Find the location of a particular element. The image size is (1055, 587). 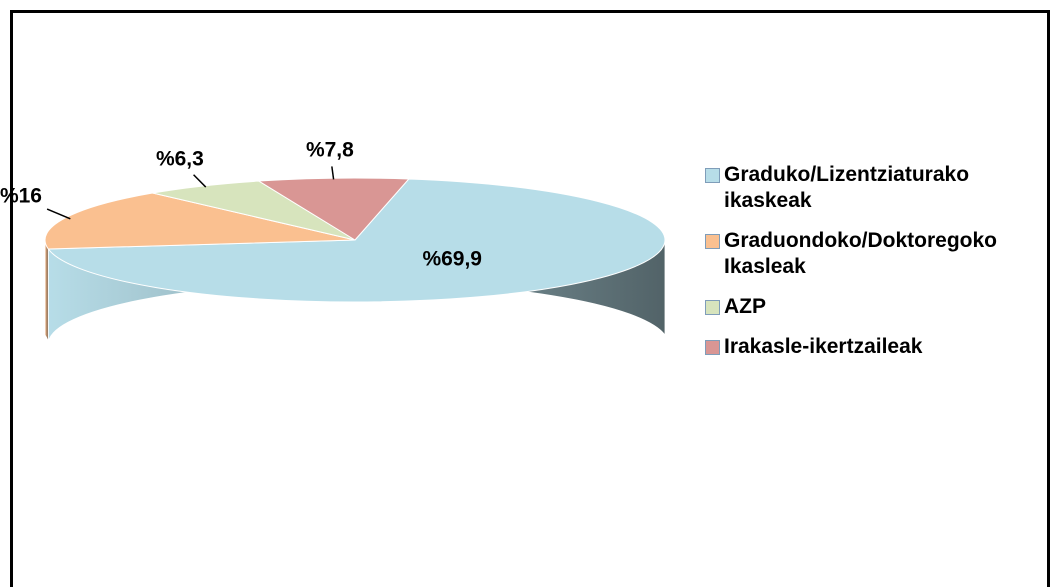

legend-item: Graduko/Lizentziaturako ikaskeak is located at coordinates (855, 188).